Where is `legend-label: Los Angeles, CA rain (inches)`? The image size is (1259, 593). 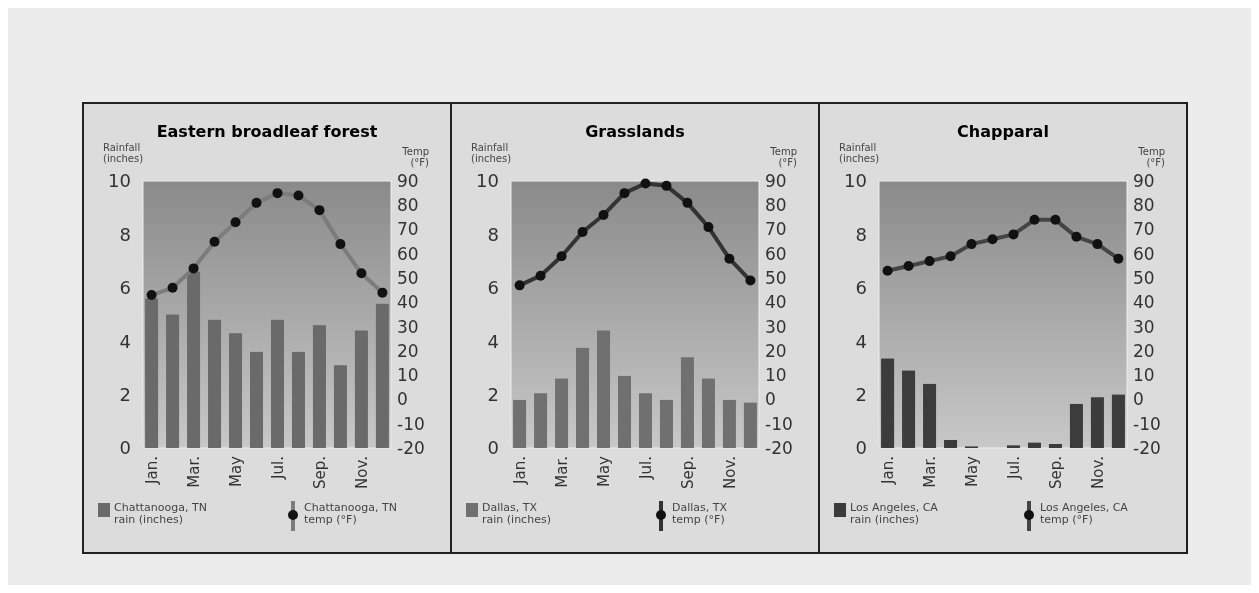 legend-label: Los Angeles, CA rain (inches) is located at coordinates (894, 513).